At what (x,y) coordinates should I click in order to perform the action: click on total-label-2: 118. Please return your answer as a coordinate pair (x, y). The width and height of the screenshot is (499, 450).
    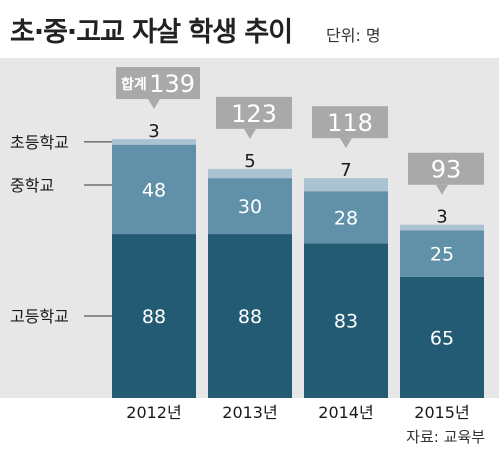
    Looking at the image, I should click on (350, 123).